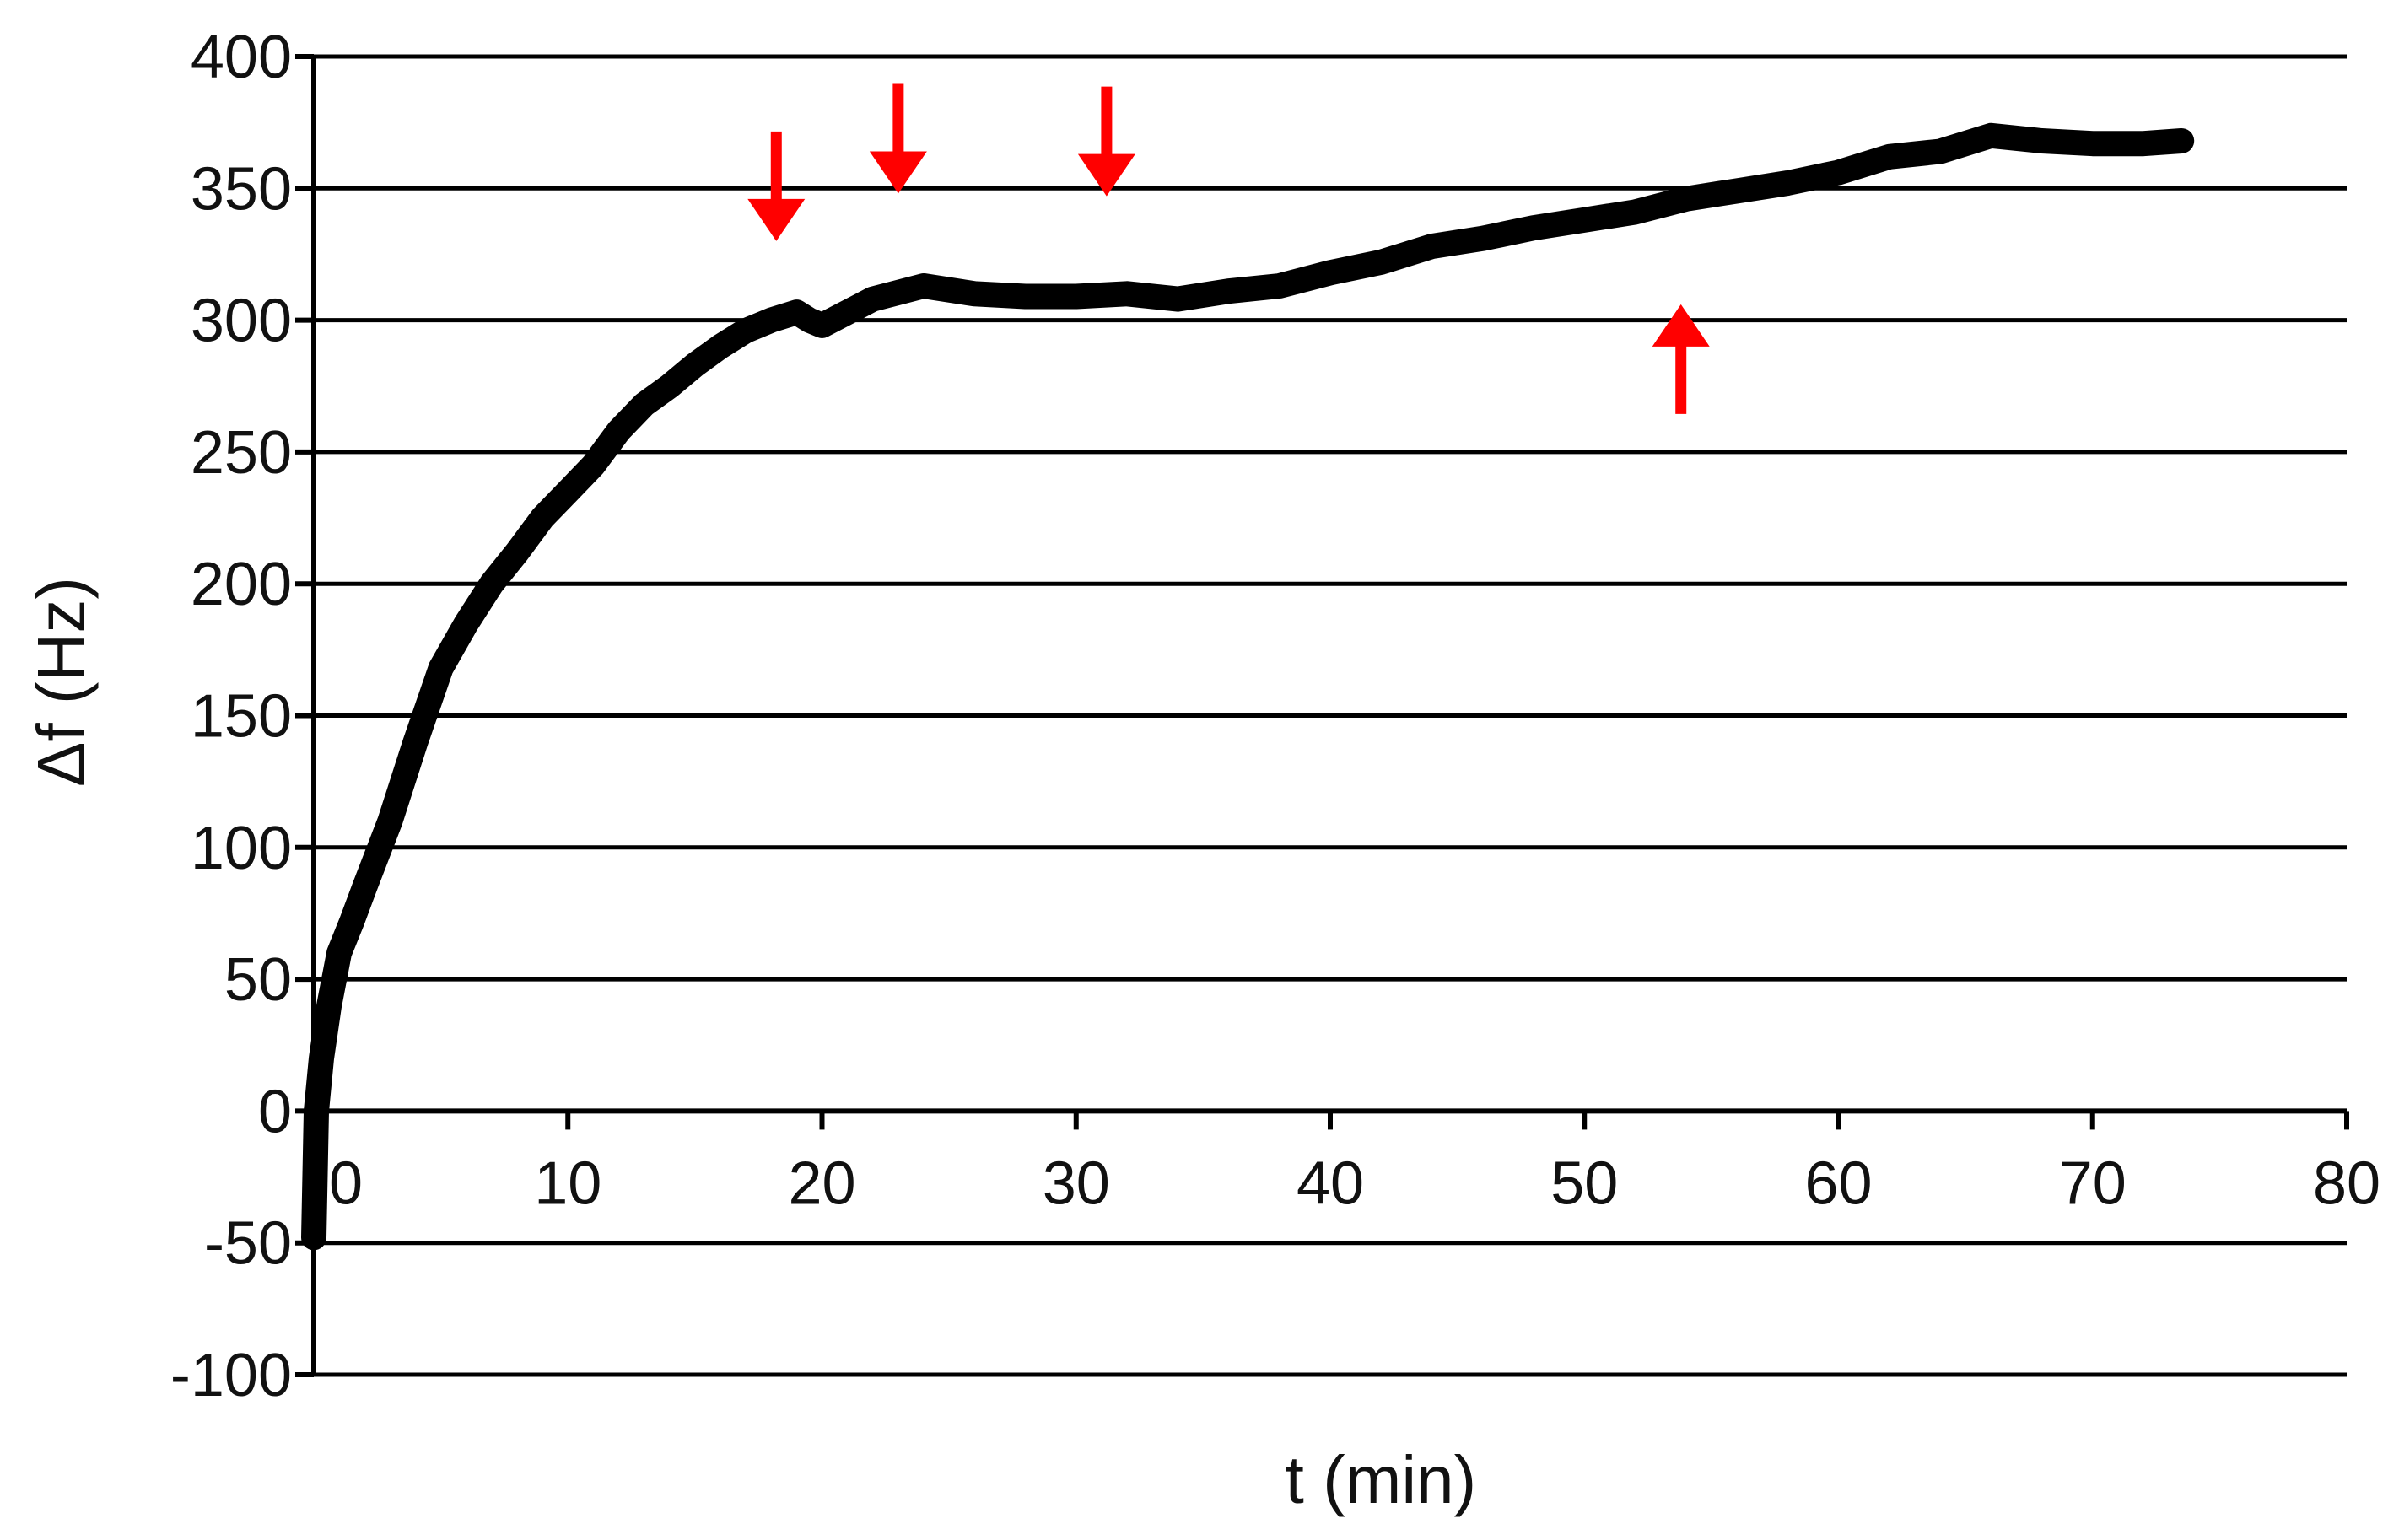  I want to click on x-tick-label: 20, so click(821, 1184).